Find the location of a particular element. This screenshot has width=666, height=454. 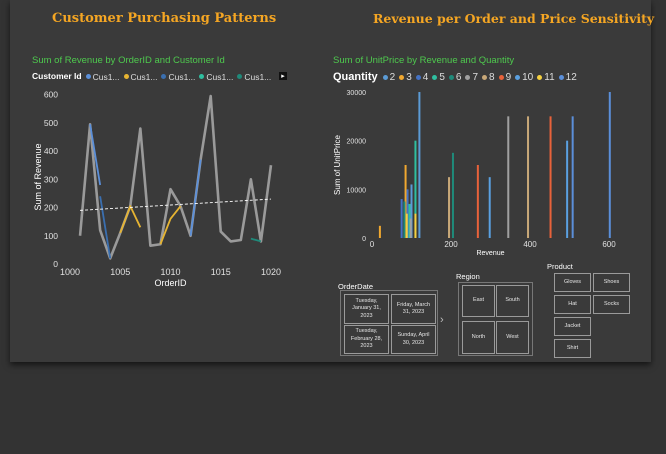

region-slicer is located at coordinates (495, 319).